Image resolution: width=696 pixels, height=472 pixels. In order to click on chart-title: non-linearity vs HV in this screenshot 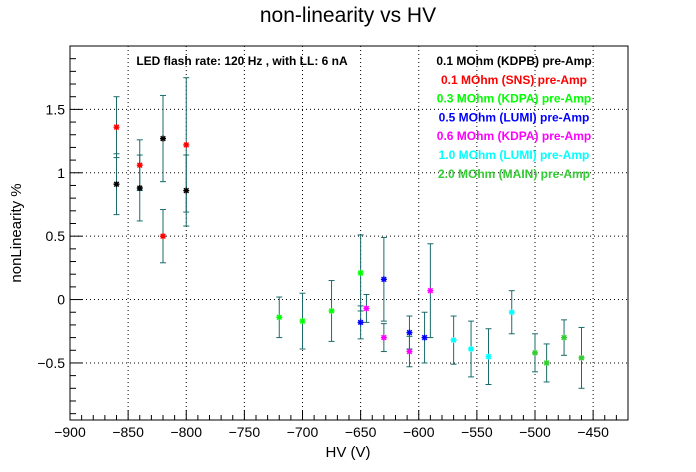, I will do `click(348, 15)`.